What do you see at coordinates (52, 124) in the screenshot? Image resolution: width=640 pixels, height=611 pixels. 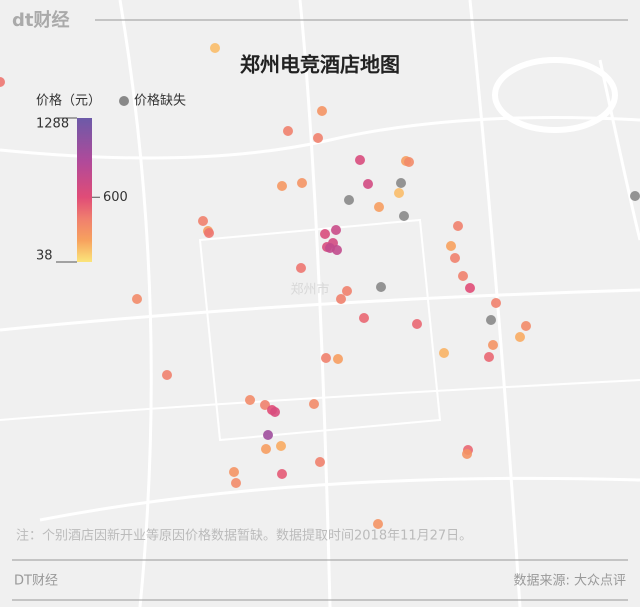 I see `scale-tick-label: 1288` at bounding box center [52, 124].